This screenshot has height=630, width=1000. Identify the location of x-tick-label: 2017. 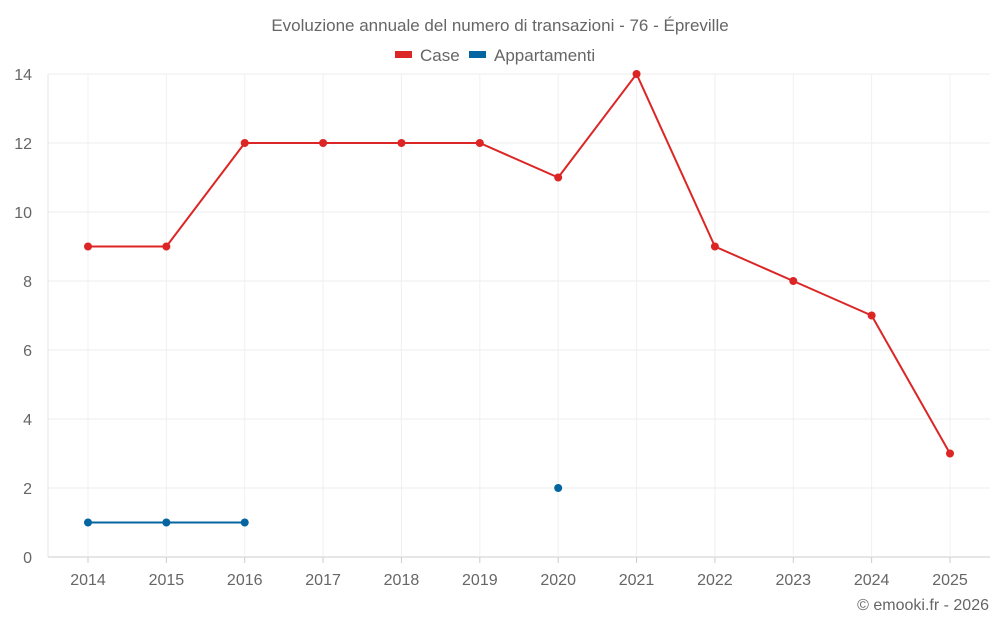
(323, 580).